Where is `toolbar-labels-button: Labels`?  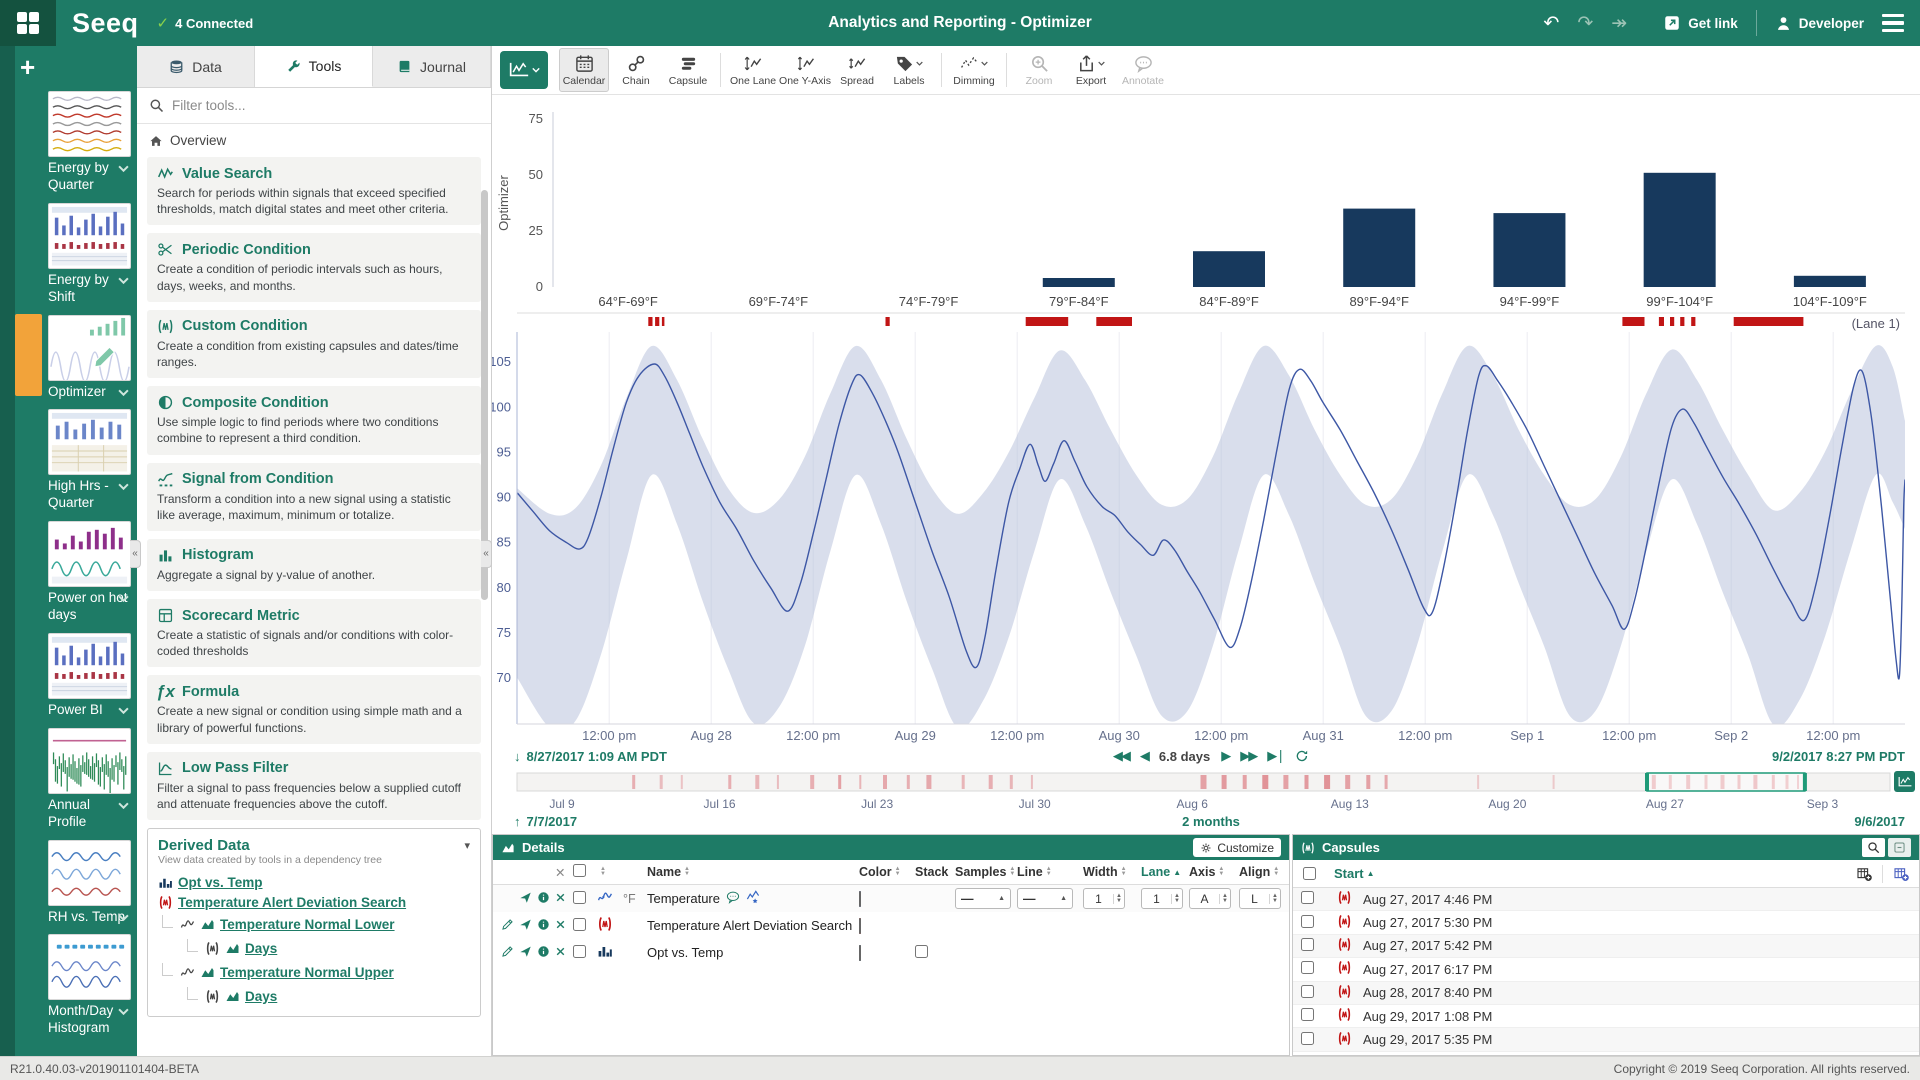
toolbar-labels-button: Labels is located at coordinates (909, 70).